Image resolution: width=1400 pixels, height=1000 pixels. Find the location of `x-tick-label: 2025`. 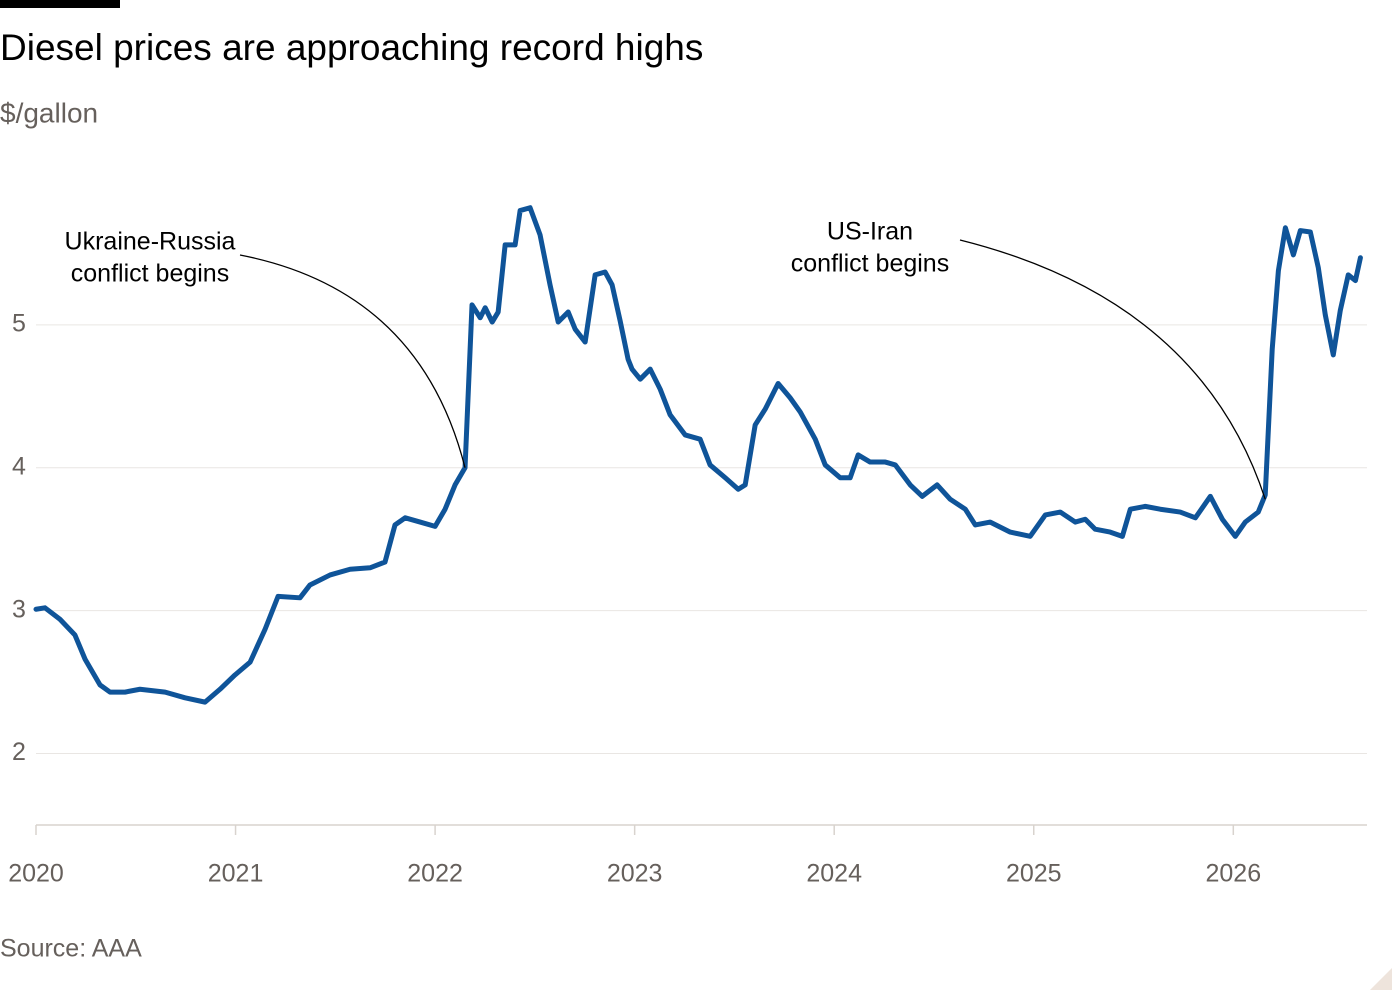

x-tick-label: 2025 is located at coordinates (1034, 874).